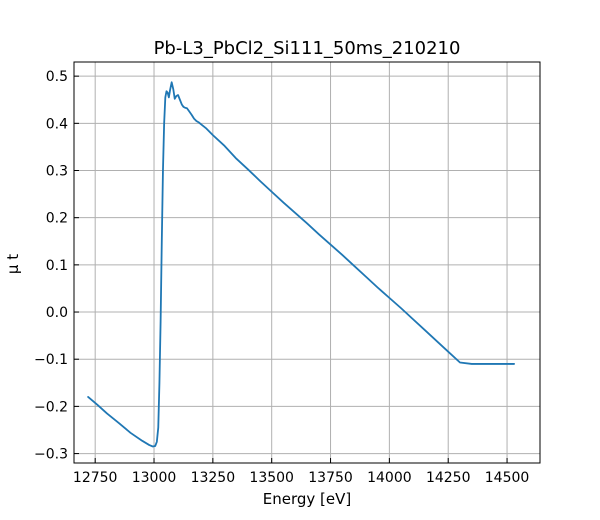 The width and height of the screenshot is (600, 520). Describe the element at coordinates (330, 478) in the screenshot. I see `x-tick-label: 13750` at that location.